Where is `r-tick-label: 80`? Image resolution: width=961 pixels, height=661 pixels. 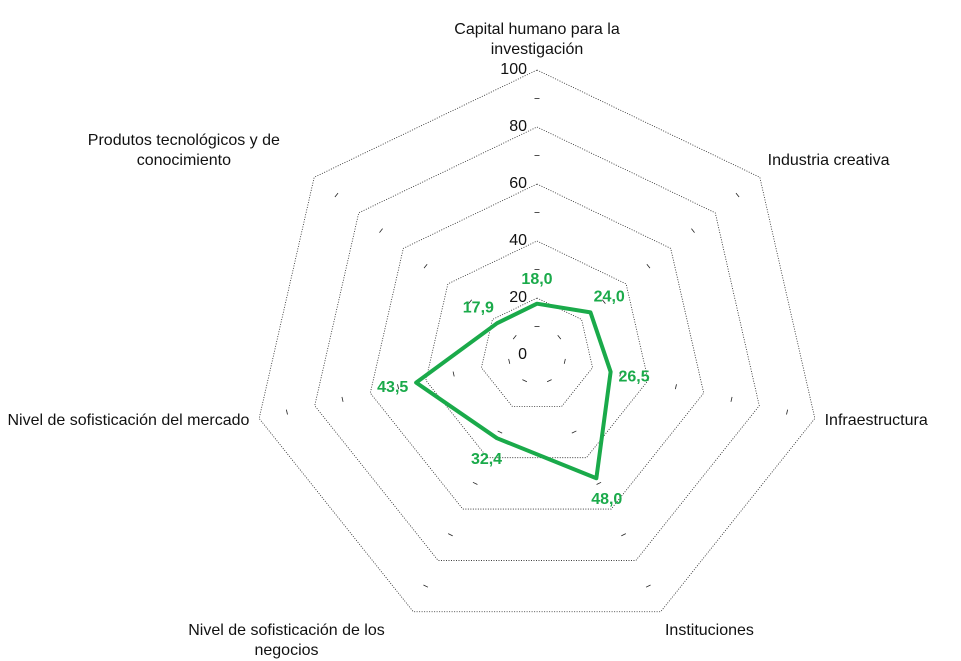 r-tick-label: 80 is located at coordinates (518, 126).